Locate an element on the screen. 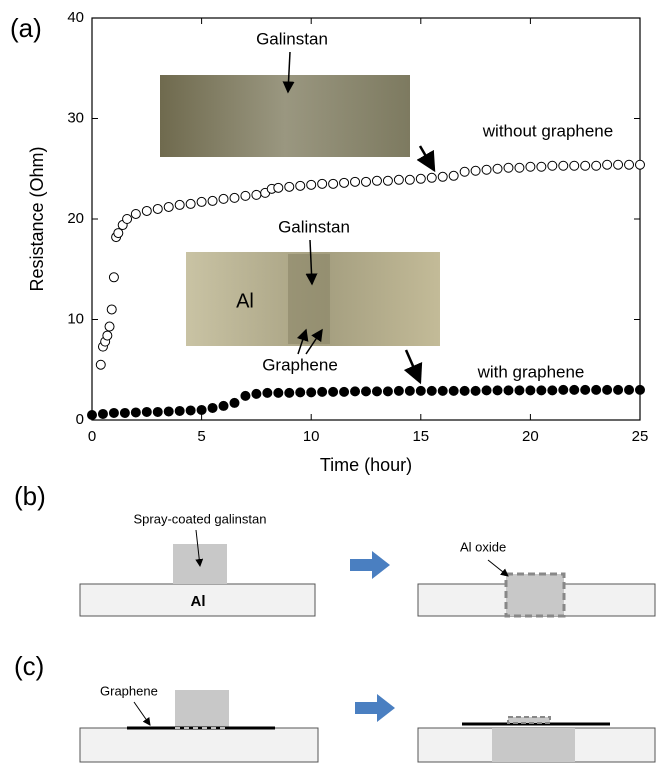 This screenshot has width=670, height=768. x-tick-label: 25 is located at coordinates (640, 436).